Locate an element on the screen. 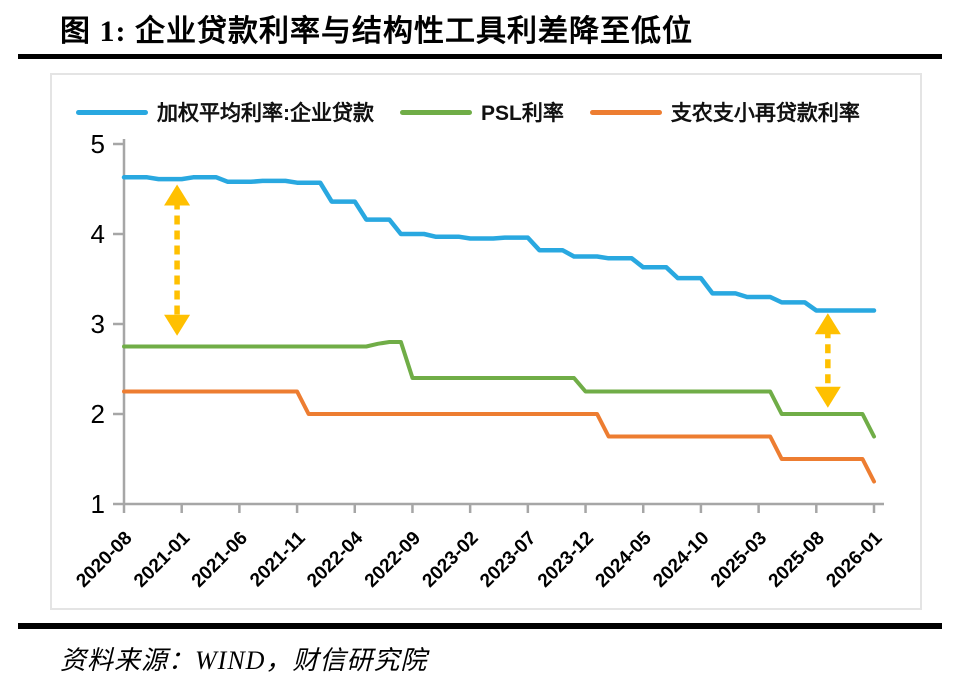 The height and width of the screenshot is (688, 960). legend-item-psl-rate: PSL利率 is located at coordinates (482, 112).